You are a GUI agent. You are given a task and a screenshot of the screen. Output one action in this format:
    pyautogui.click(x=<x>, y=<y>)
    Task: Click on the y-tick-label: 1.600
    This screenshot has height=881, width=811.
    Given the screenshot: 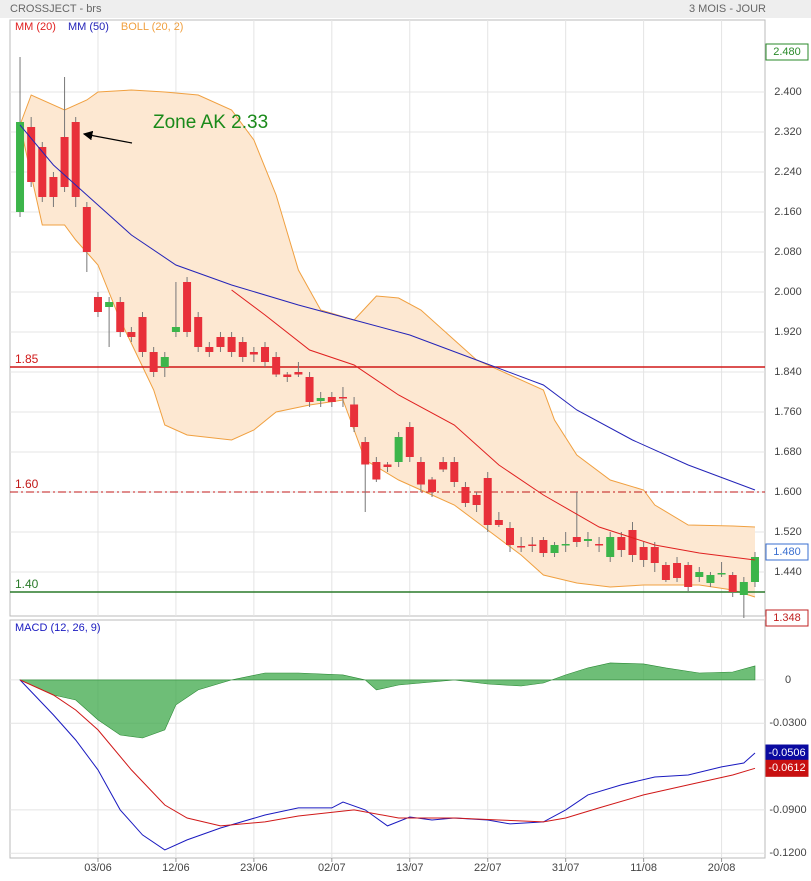 What is the action you would take?
    pyautogui.click(x=788, y=492)
    